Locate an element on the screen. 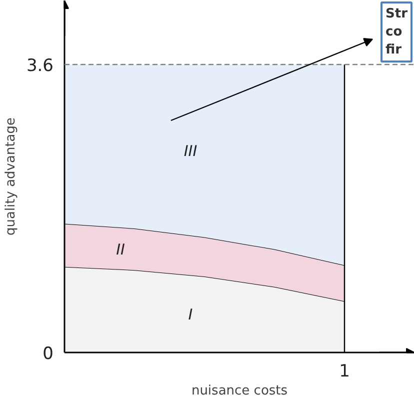  x-tick-label: 1 is located at coordinates (344, 372).